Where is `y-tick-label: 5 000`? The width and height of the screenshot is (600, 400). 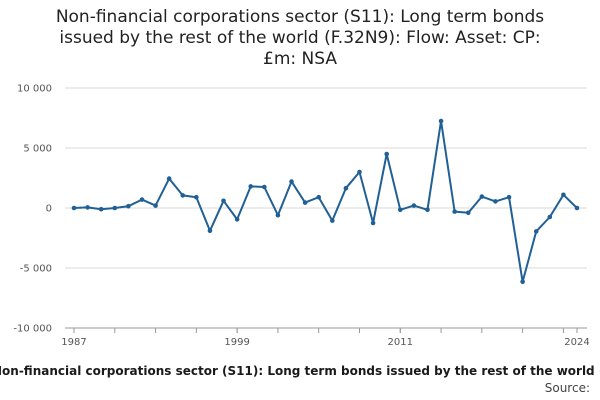 y-tick-label: 5 000 is located at coordinates (37, 149).